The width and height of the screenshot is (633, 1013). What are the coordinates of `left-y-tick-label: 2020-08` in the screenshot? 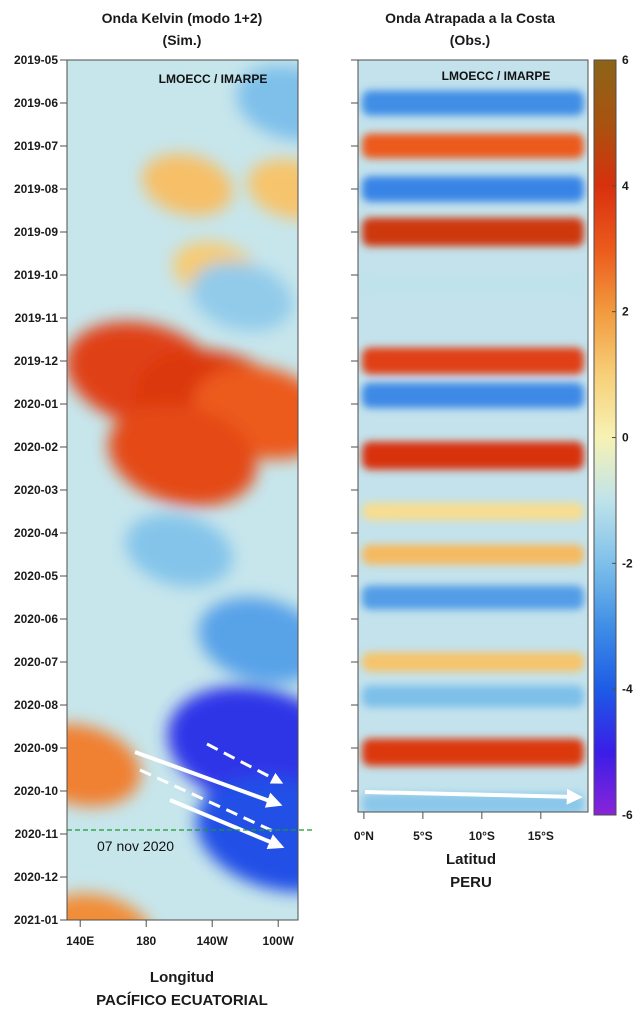 It's located at (36, 705).